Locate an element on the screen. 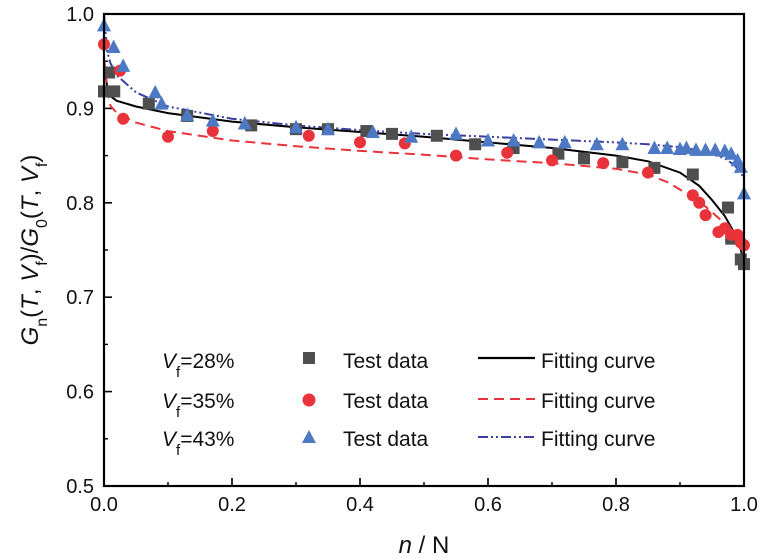  legend-test-label-28: Test data is located at coordinates (386, 361).